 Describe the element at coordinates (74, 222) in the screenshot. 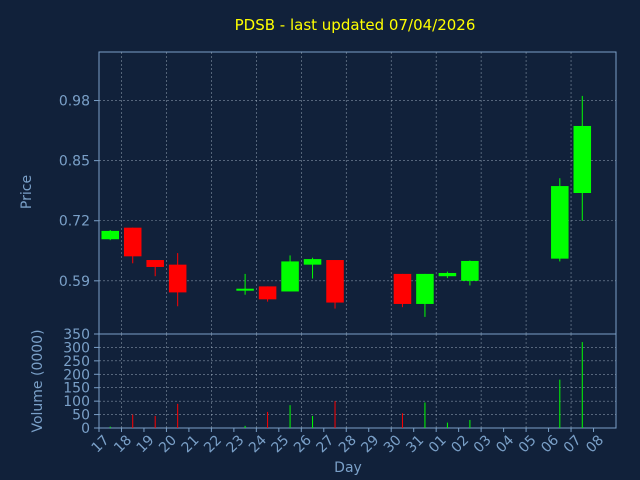

I see `price-tick-label: 0.72` at that location.